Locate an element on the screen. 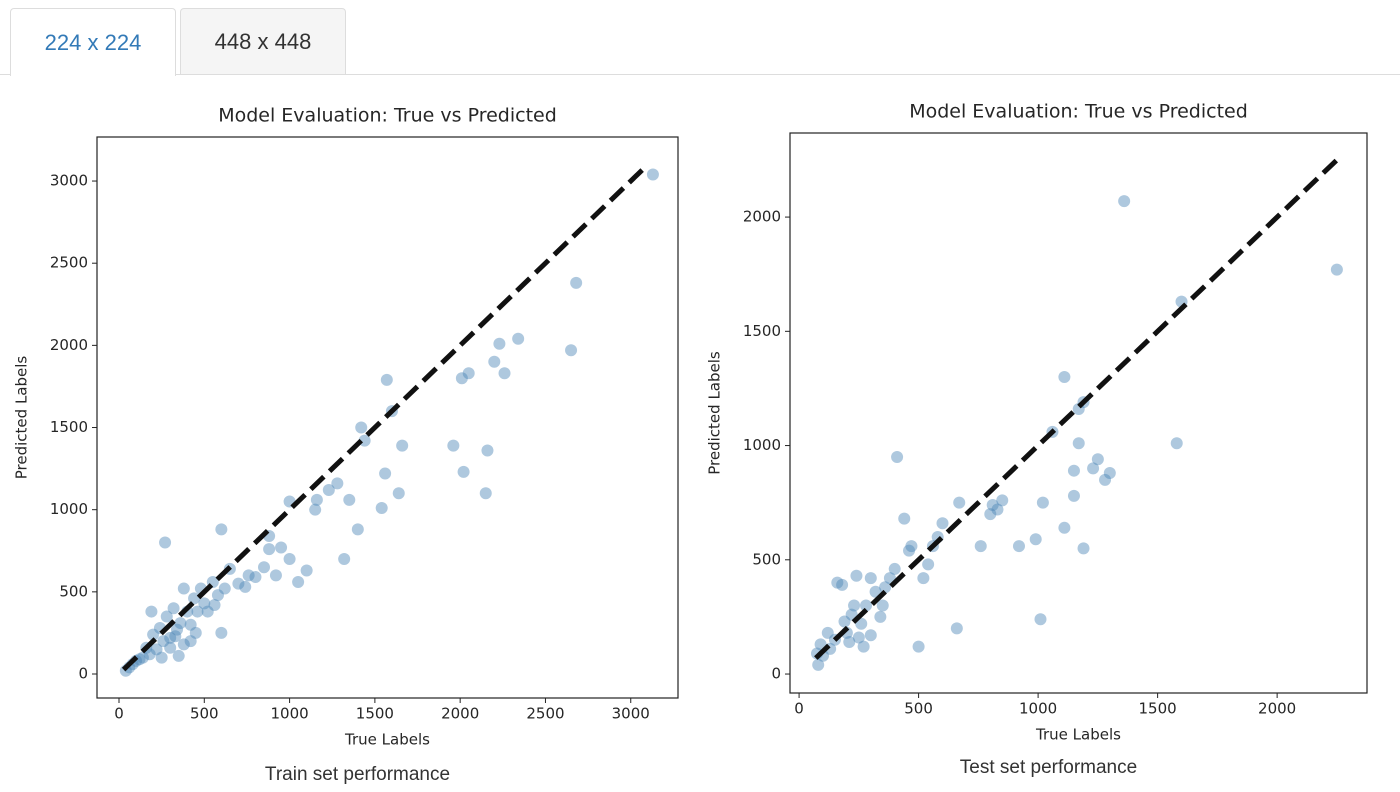 This screenshot has height=792, width=1400. x-tick-label: 2500 is located at coordinates (545, 714).